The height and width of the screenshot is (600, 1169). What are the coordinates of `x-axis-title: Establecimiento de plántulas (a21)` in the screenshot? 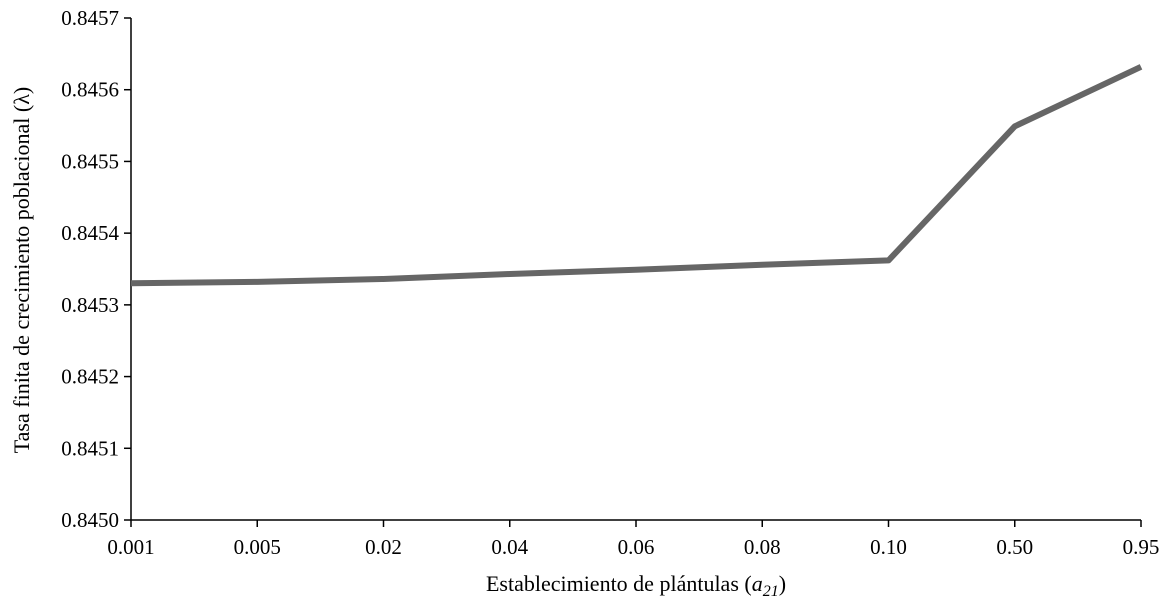 It's located at (636, 585).